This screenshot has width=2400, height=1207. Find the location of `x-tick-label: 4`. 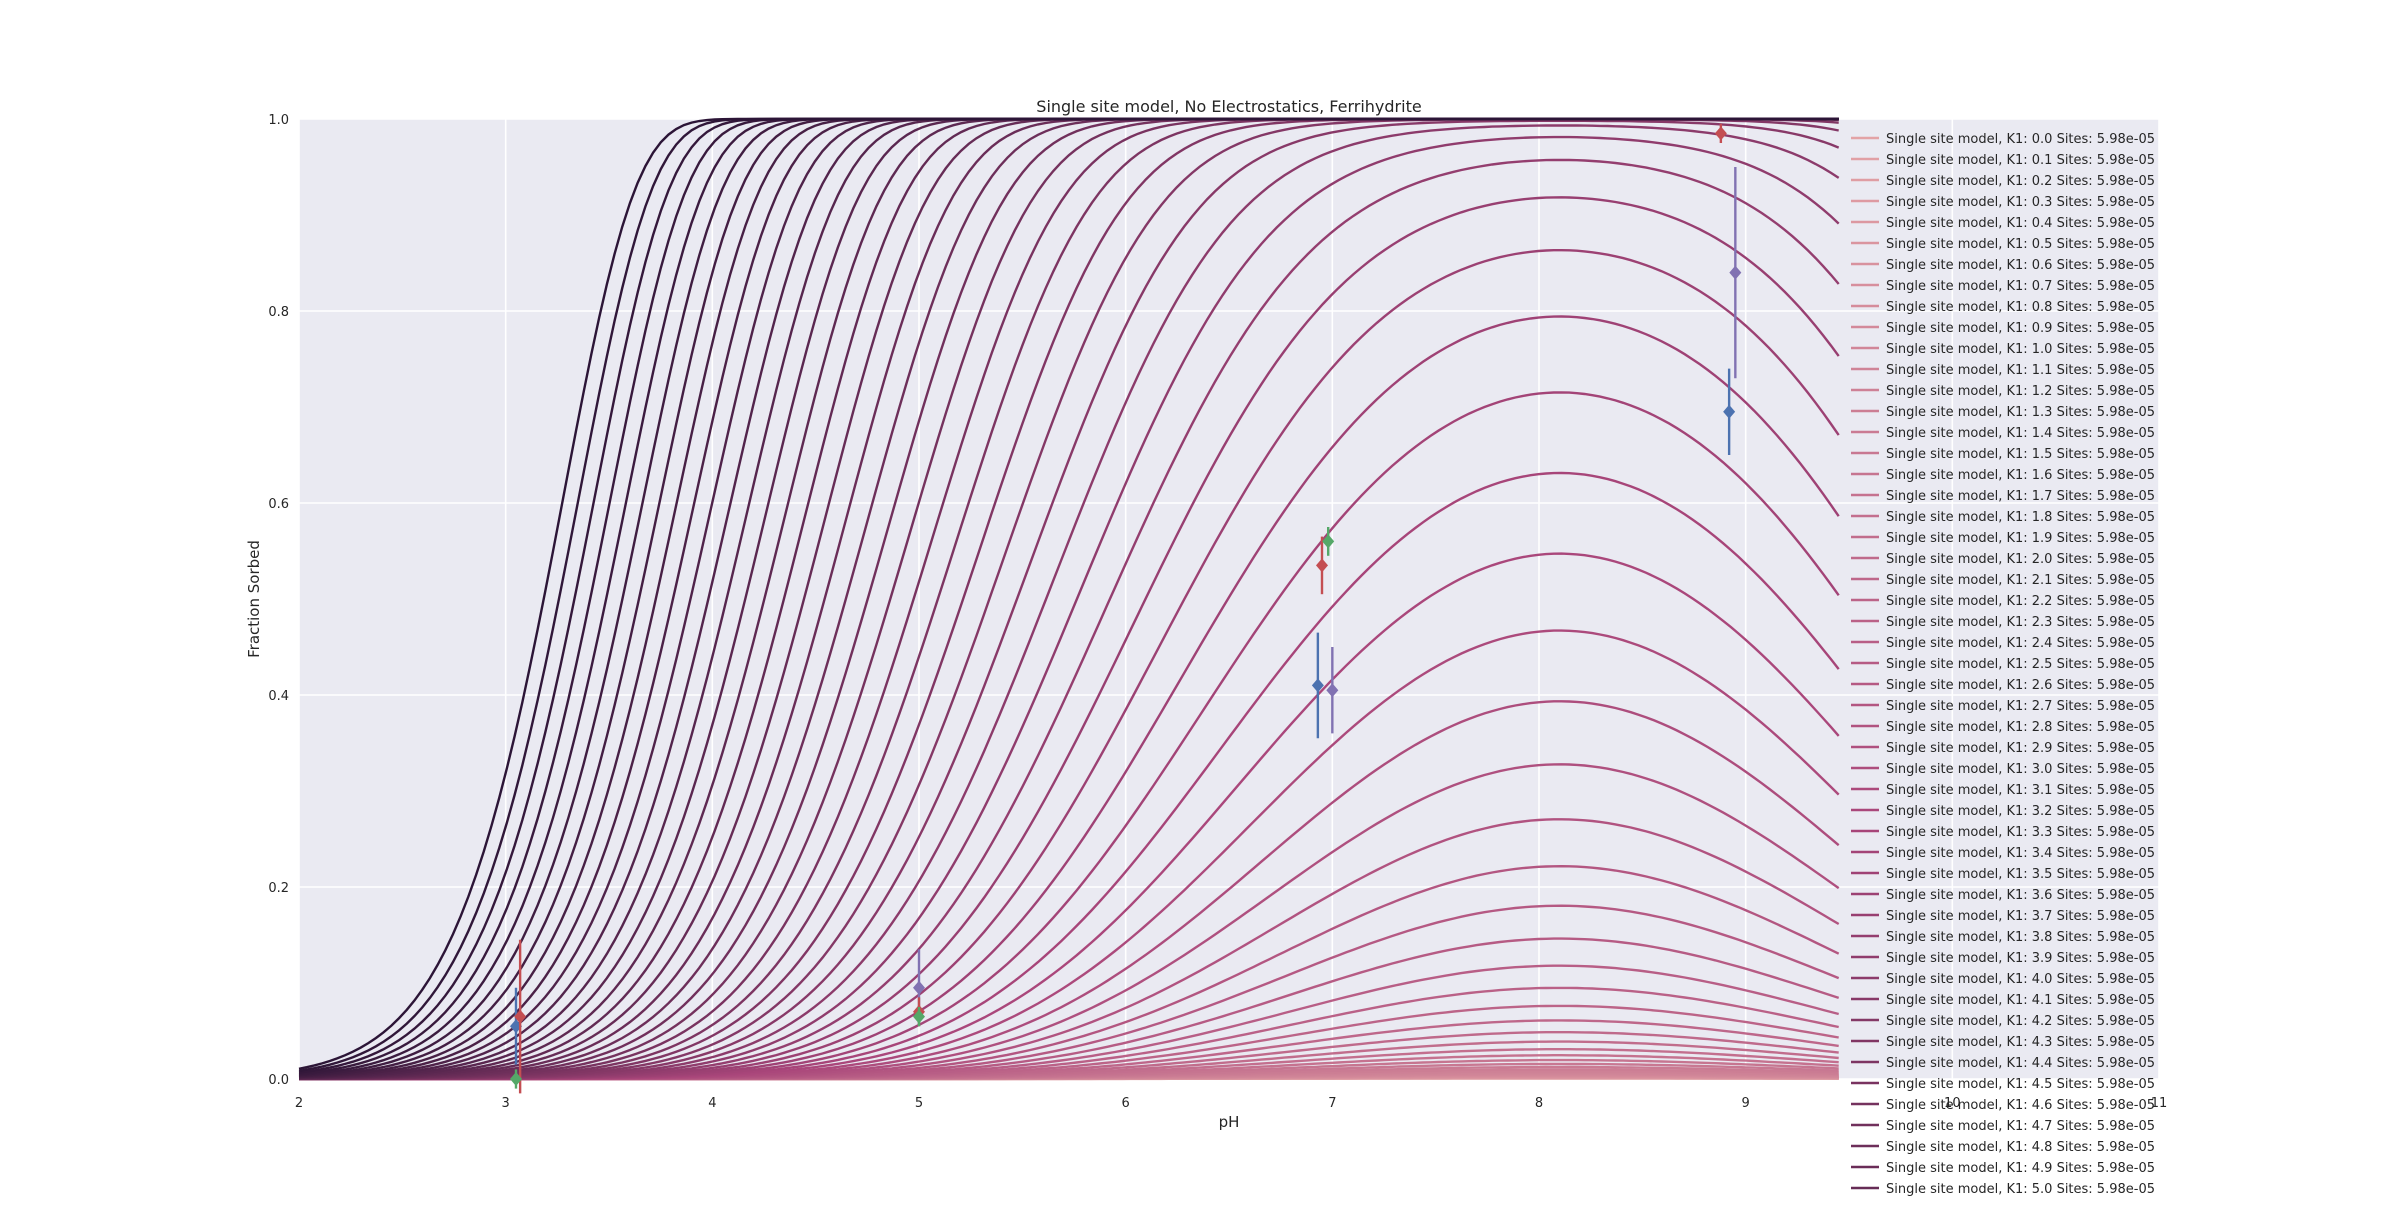

x-tick-label: 4 is located at coordinates (712, 1103).